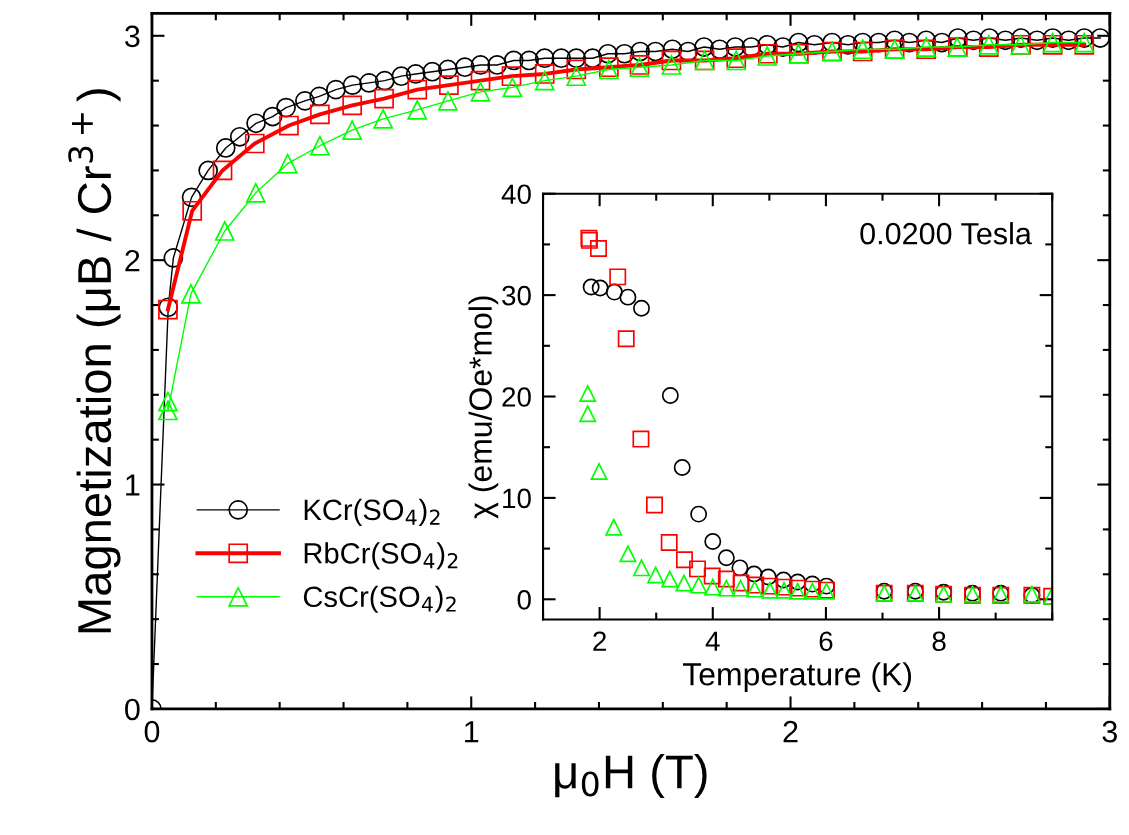 The height and width of the screenshot is (835, 1129). I want to click on y-tick-label: 30, so click(516, 295).